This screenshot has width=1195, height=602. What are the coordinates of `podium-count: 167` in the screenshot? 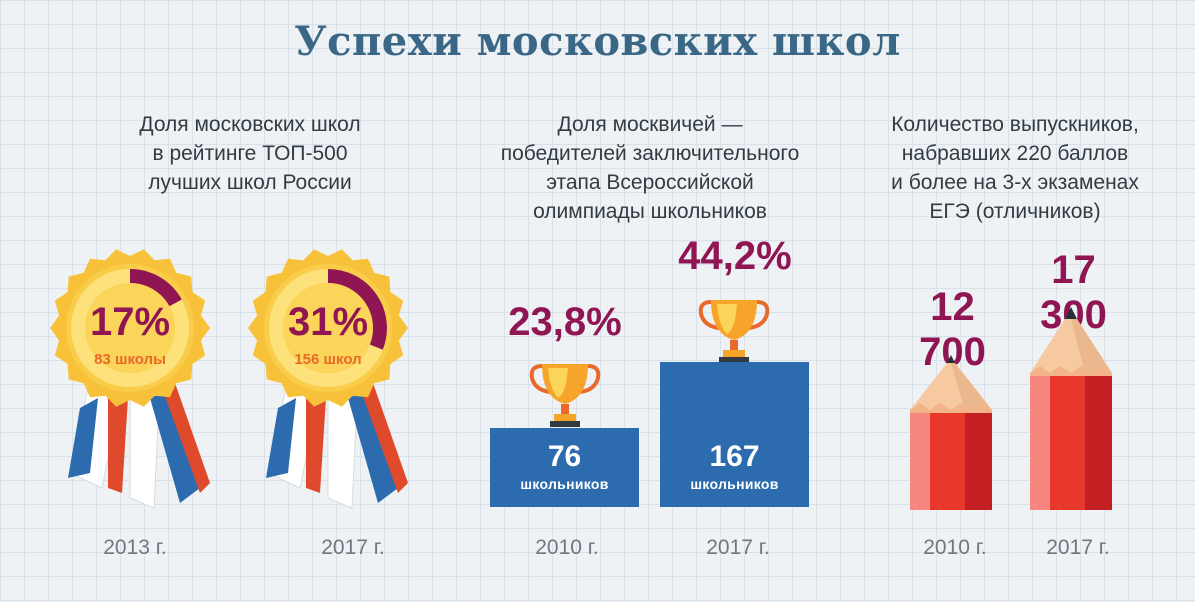 It's located at (734, 456).